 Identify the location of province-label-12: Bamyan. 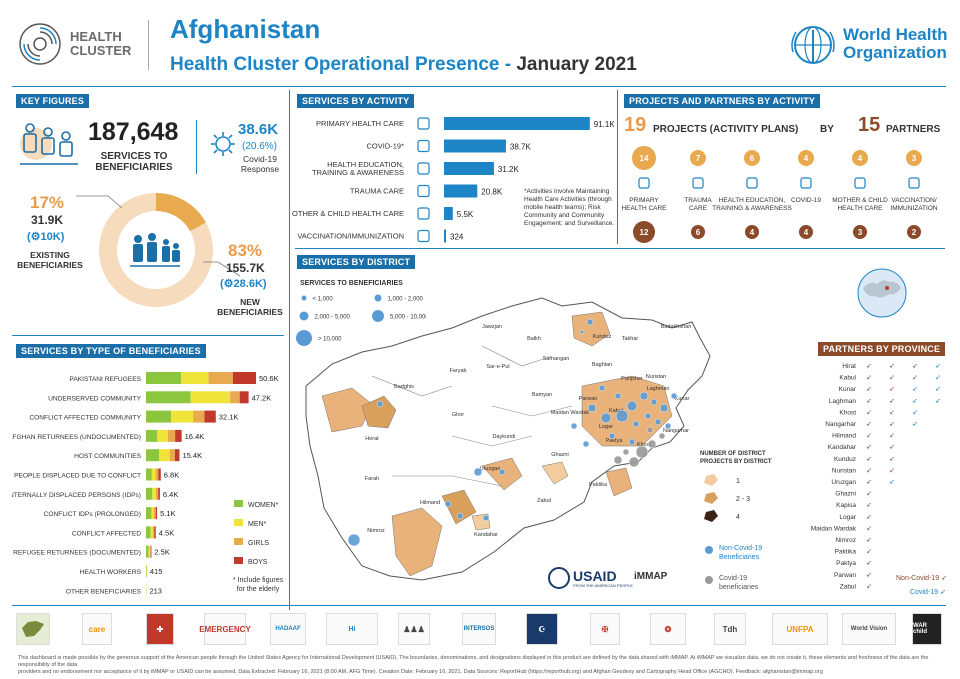
(542, 395).